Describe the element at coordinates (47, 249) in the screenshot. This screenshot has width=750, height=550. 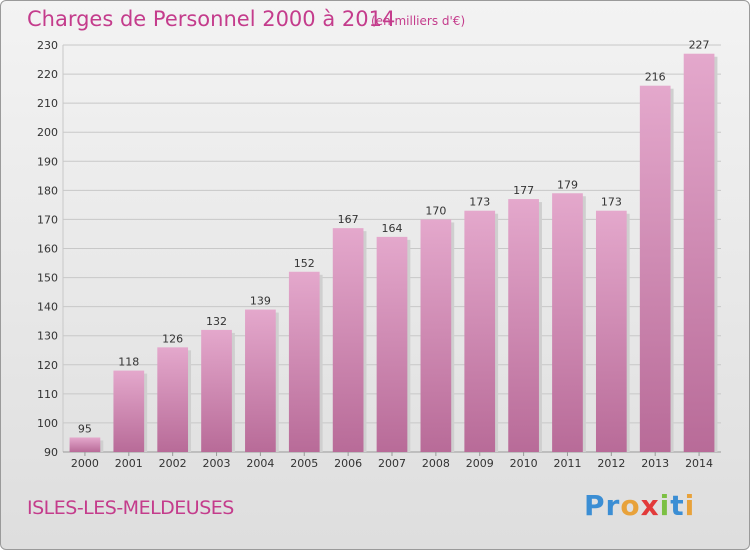
I see `y-tick-label: 160` at that location.